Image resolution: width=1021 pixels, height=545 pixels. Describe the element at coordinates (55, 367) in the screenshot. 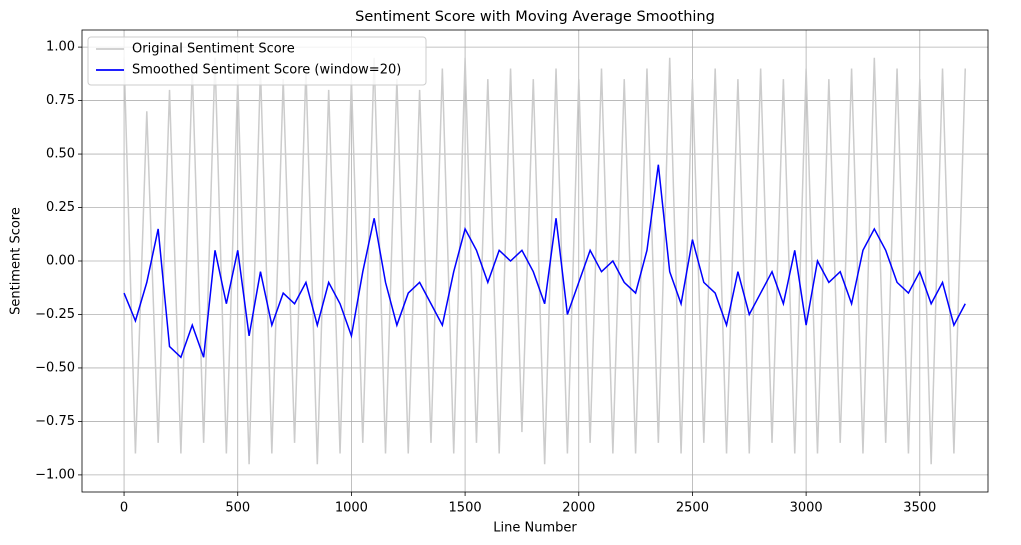

I see `y-tick-label: −0.50` at that location.